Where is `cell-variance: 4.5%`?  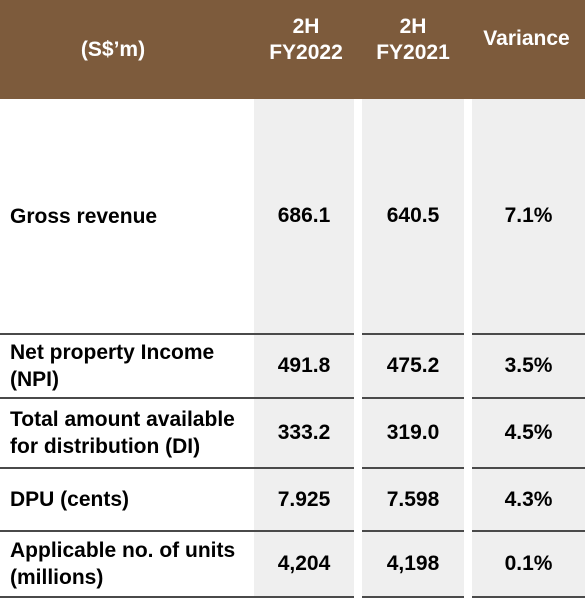 cell-variance: 4.5% is located at coordinates (526, 432).